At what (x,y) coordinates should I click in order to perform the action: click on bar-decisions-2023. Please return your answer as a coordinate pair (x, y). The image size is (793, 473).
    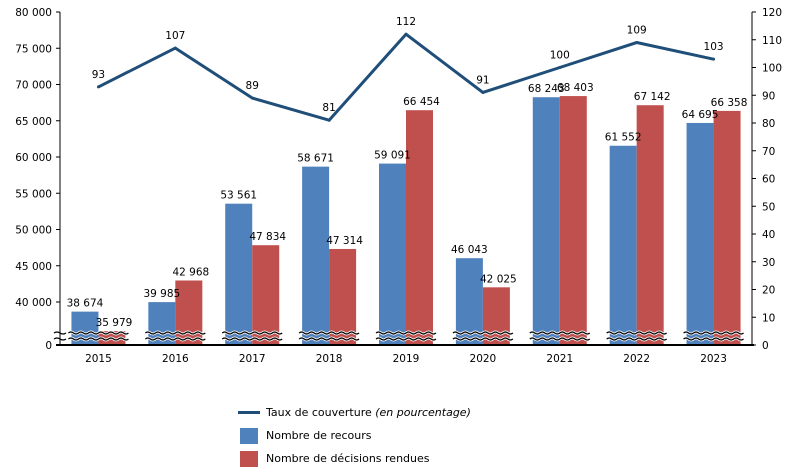
    Looking at the image, I should click on (727, 227).